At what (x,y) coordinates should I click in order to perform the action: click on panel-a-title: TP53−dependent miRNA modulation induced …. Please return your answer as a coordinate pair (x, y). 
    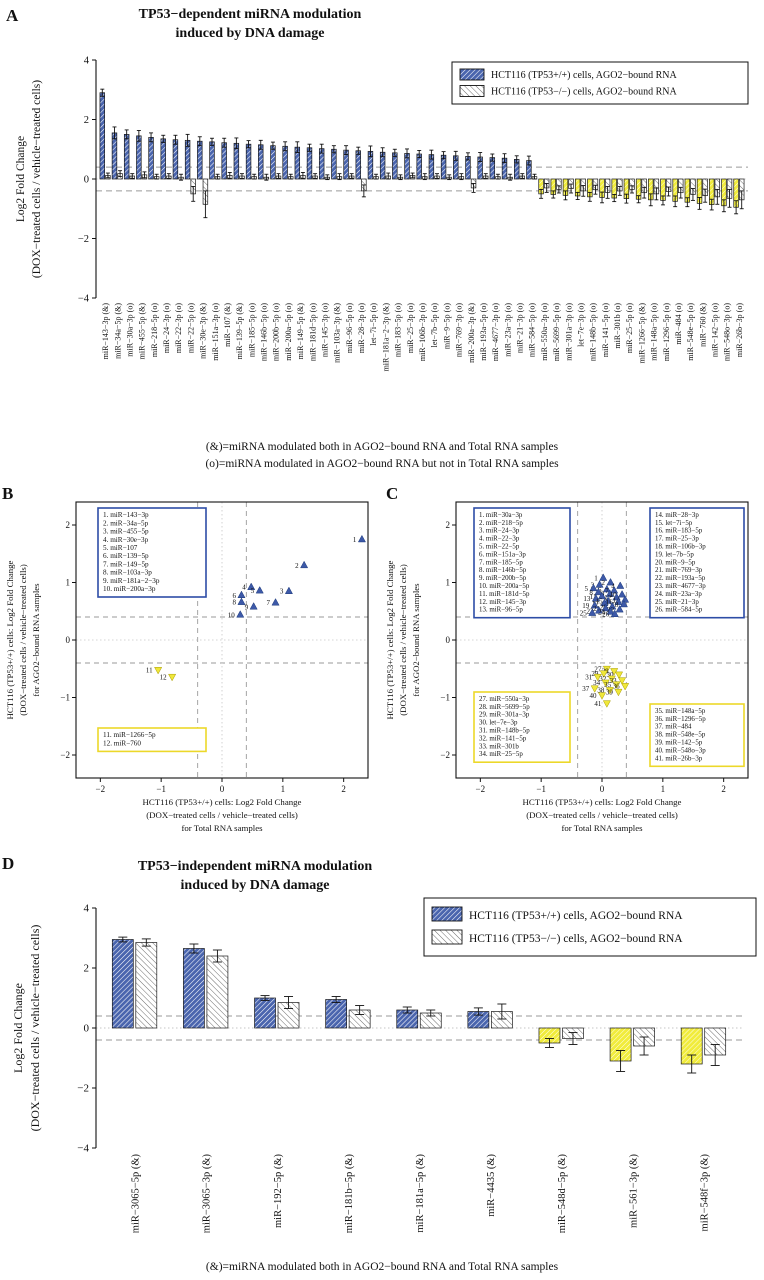
    Looking at the image, I should click on (250, 25).